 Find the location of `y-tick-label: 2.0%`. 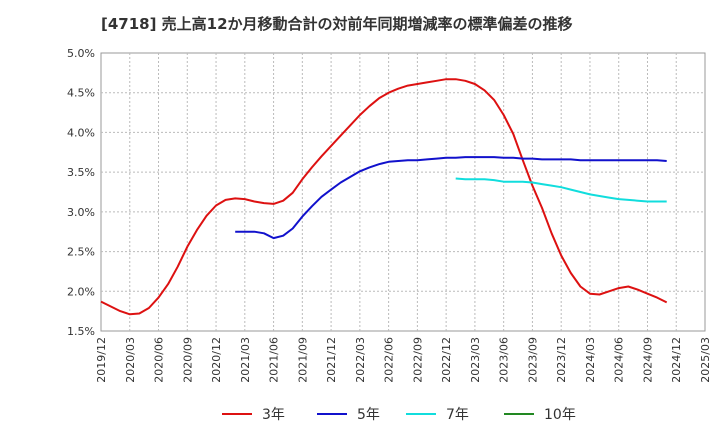

y-tick-label: 2.0% is located at coordinates (81, 291).